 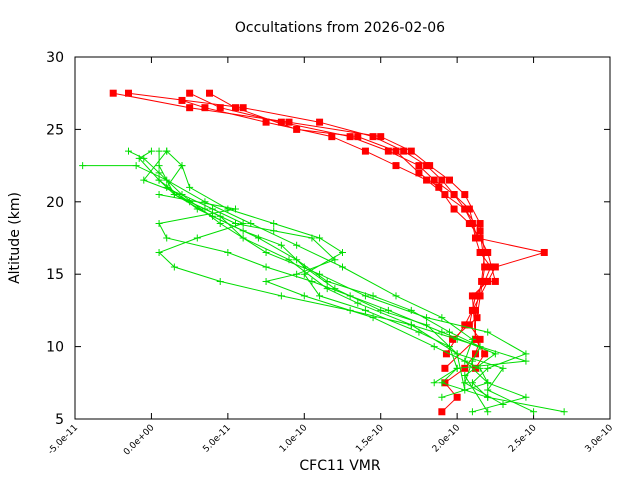 What do you see at coordinates (55, 348) in the screenshot?
I see `y-tick-label: 10` at bounding box center [55, 348].